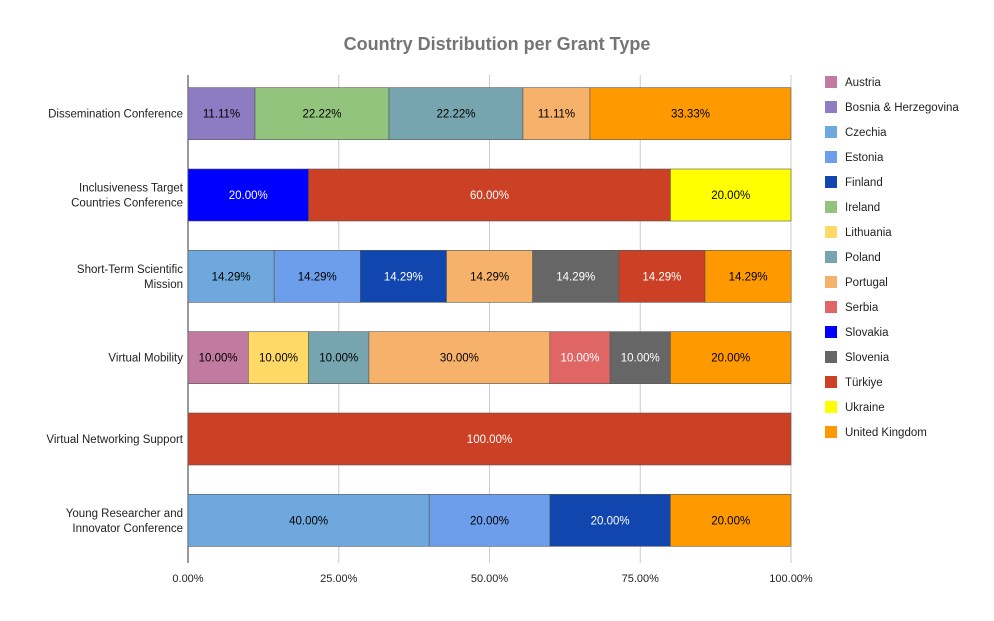  What do you see at coordinates (130, 270) in the screenshot?
I see `y-category-label: Short-Term Scientific` at bounding box center [130, 270].